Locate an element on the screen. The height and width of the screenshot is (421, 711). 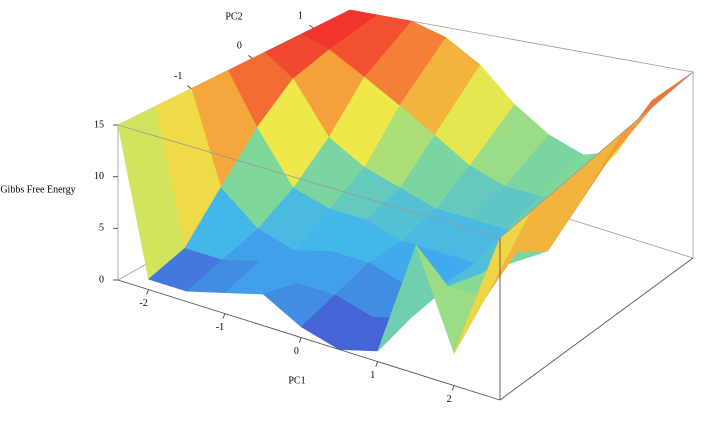
y-tick-label: -1 is located at coordinates (178, 76).